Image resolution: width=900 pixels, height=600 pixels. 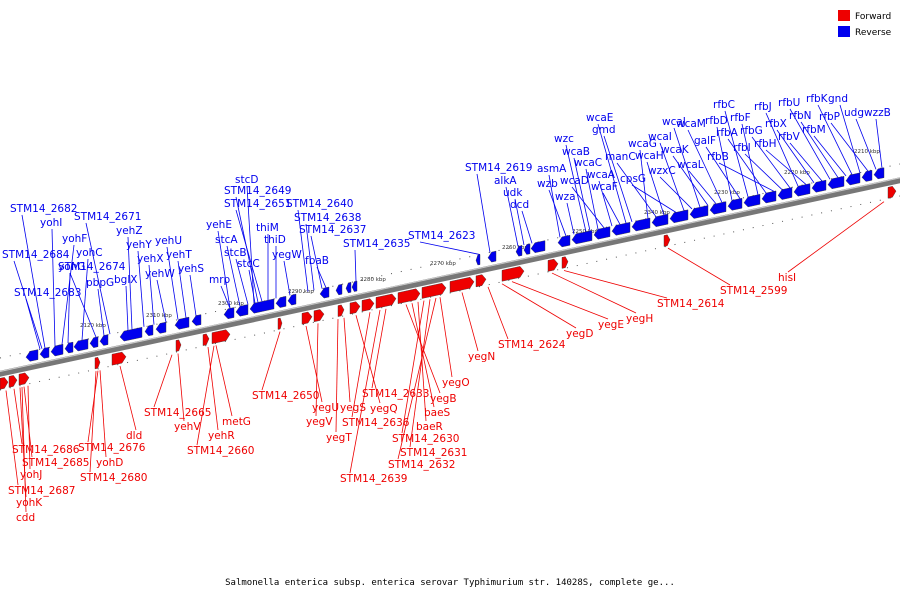 What do you see at coordinates (325, 408) in the screenshot?
I see `gene-label-yegu: yegU` at bounding box center [325, 408].